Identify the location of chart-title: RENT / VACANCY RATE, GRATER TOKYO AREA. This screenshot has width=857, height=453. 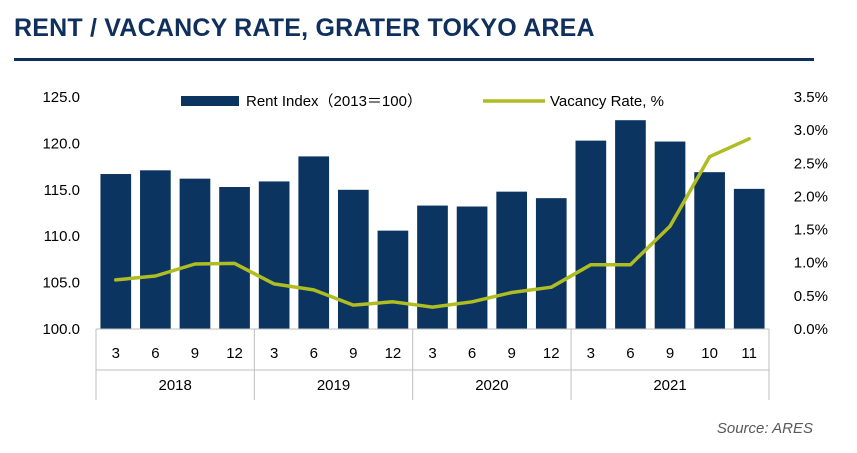
(304, 28).